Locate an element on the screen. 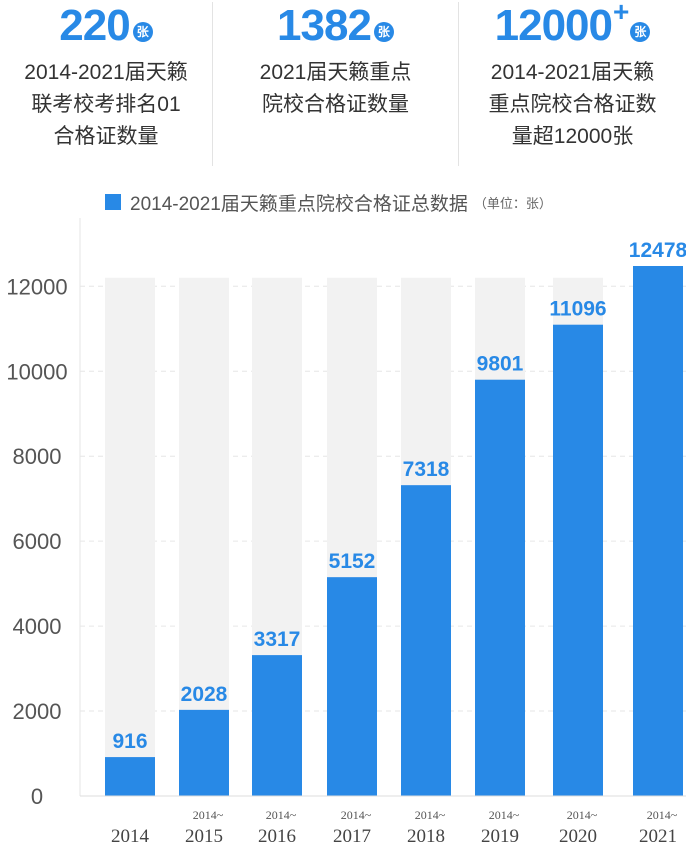 The height and width of the screenshot is (843, 686). bar-value-label: 5152 is located at coordinates (352, 561).